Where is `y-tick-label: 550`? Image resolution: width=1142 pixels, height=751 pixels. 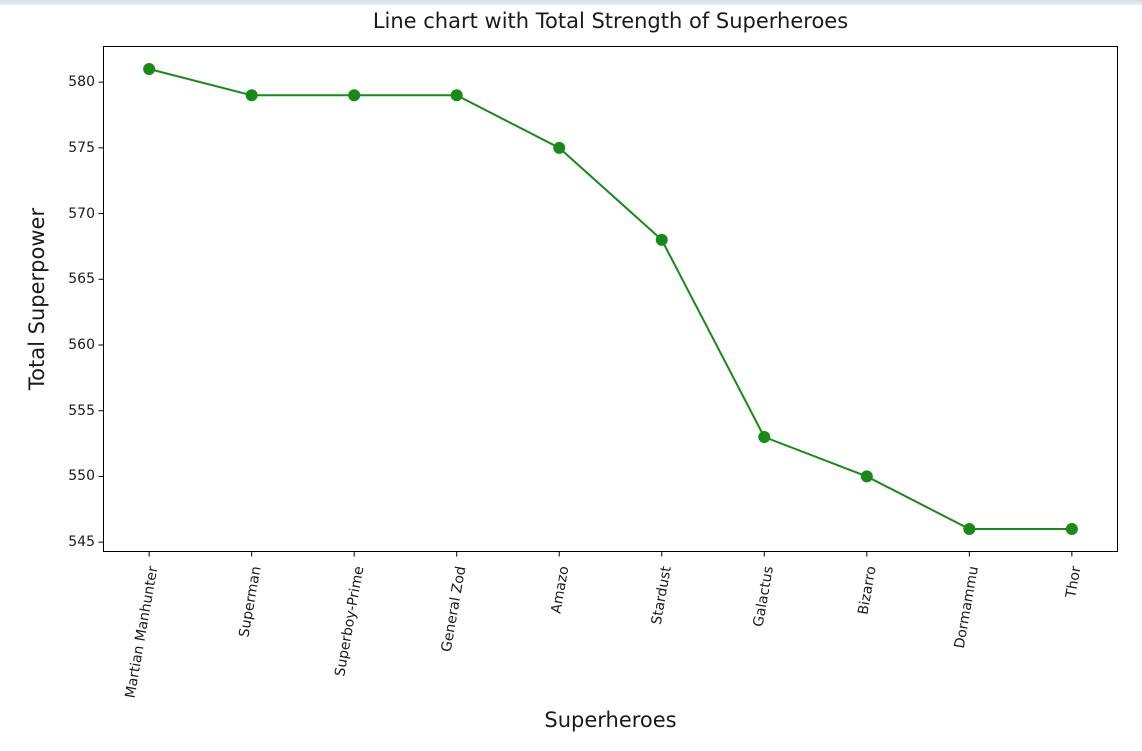
y-tick-label: 550 is located at coordinates (81, 476).